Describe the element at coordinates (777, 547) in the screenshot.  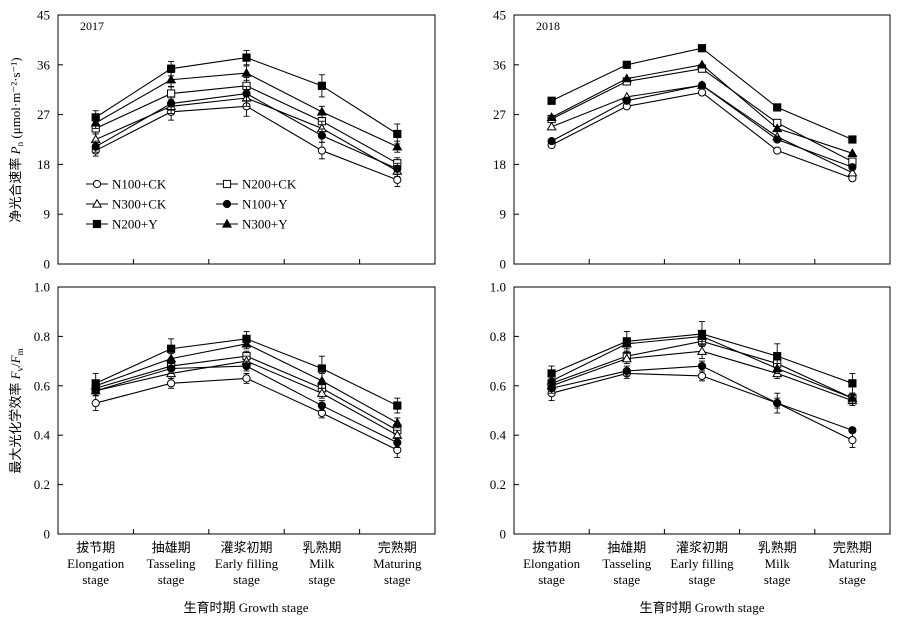
I see `fvfm-2018-x-tick-label: 乳熟期` at that location.